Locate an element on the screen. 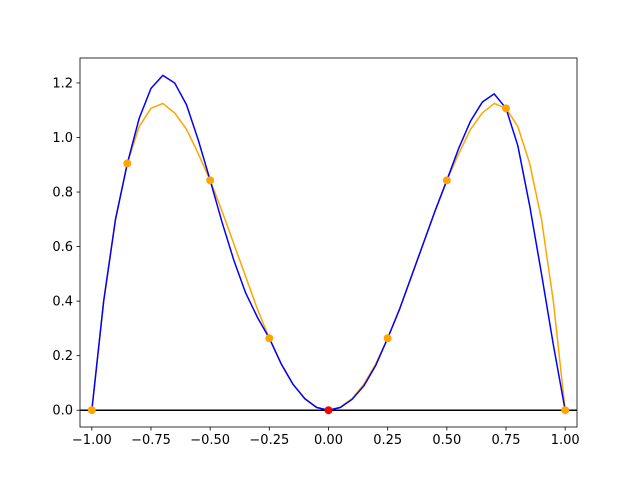 This screenshot has height=480, width=640. y-tick-label: 0.6 is located at coordinates (62, 247).